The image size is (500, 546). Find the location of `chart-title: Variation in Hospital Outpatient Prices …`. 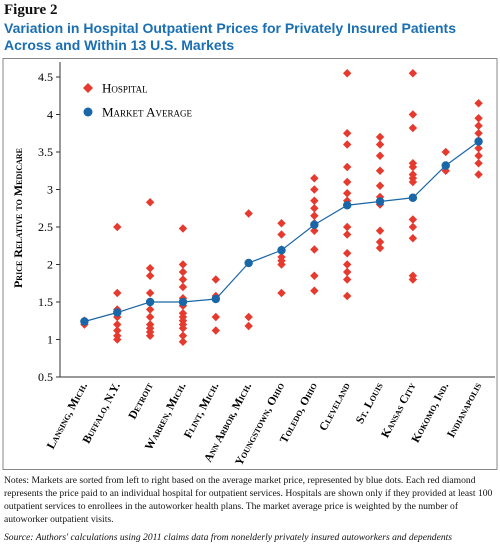

chart-title: Variation in Hospital Outpatient Prices … is located at coordinates (230, 36).